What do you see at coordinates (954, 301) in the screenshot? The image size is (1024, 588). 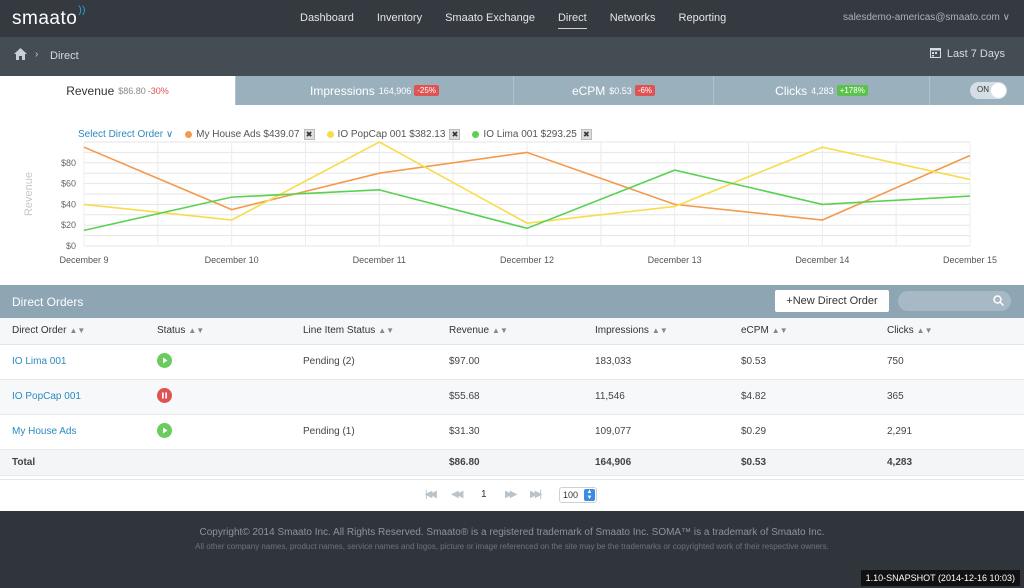 I see `search-input` at bounding box center [954, 301].